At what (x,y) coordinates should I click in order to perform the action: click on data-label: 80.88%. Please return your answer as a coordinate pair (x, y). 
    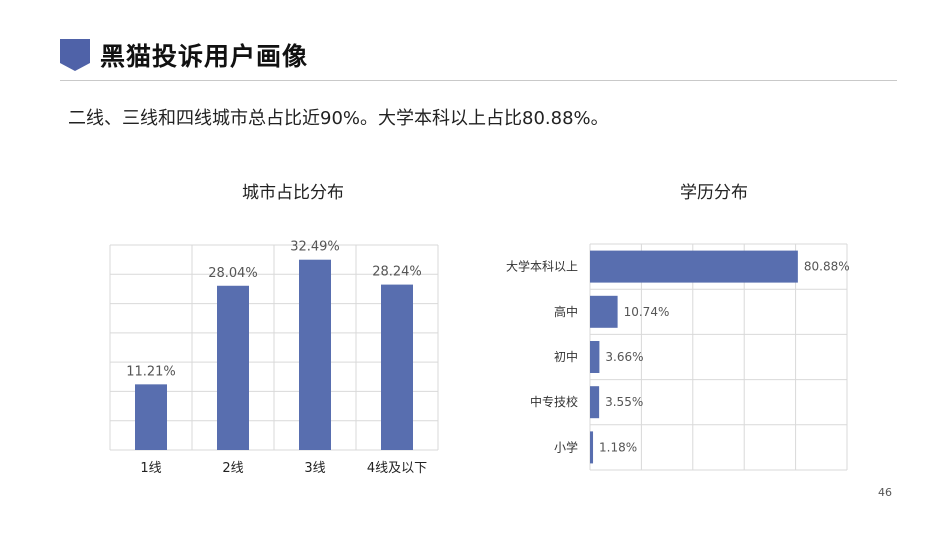
    Looking at the image, I should click on (827, 267).